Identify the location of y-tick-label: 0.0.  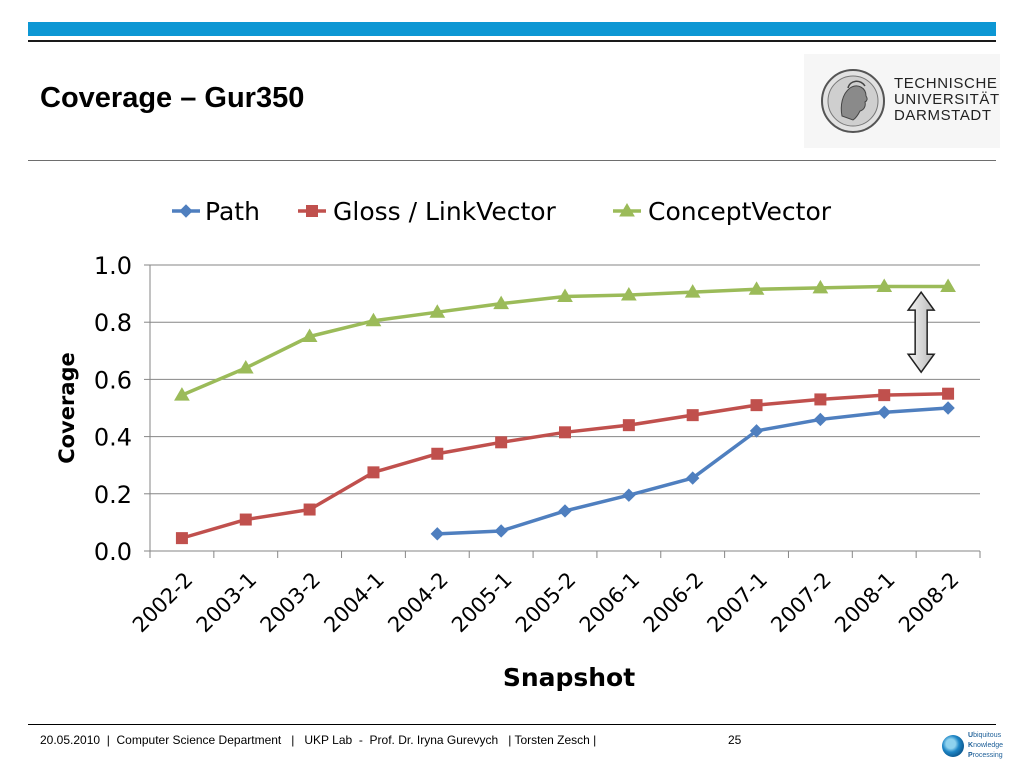
(113, 552).